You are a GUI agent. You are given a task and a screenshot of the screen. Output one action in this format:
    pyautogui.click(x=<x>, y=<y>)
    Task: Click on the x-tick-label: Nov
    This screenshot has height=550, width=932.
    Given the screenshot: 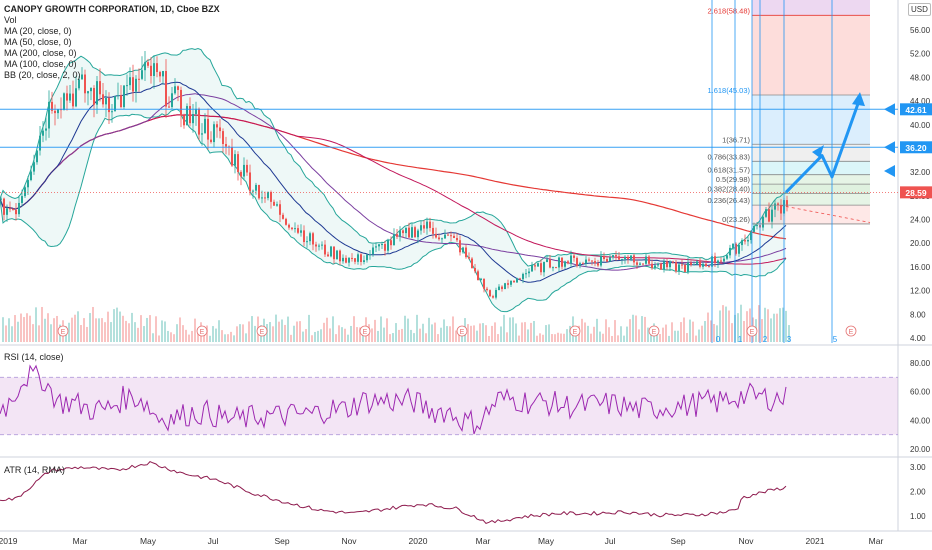 What is the action you would take?
    pyautogui.click(x=746, y=541)
    